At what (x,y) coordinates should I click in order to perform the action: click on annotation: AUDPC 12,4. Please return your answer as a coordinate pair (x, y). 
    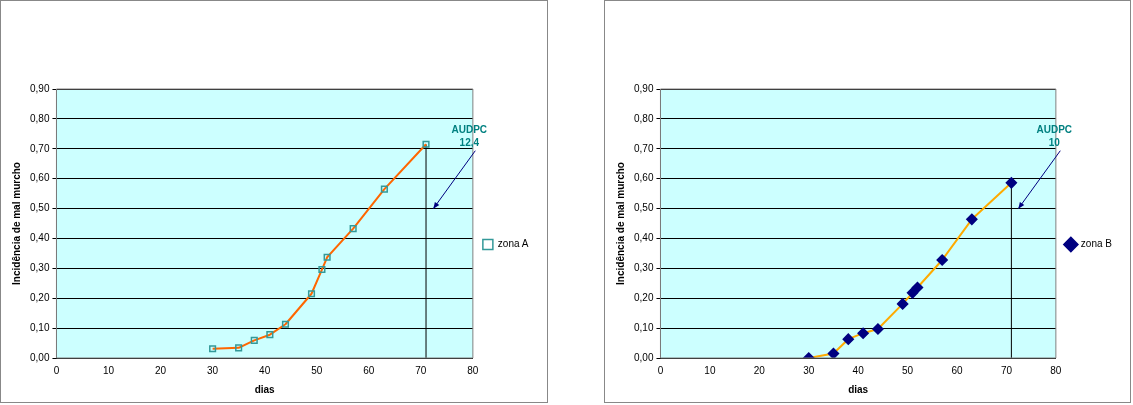
    Looking at the image, I should click on (469, 136).